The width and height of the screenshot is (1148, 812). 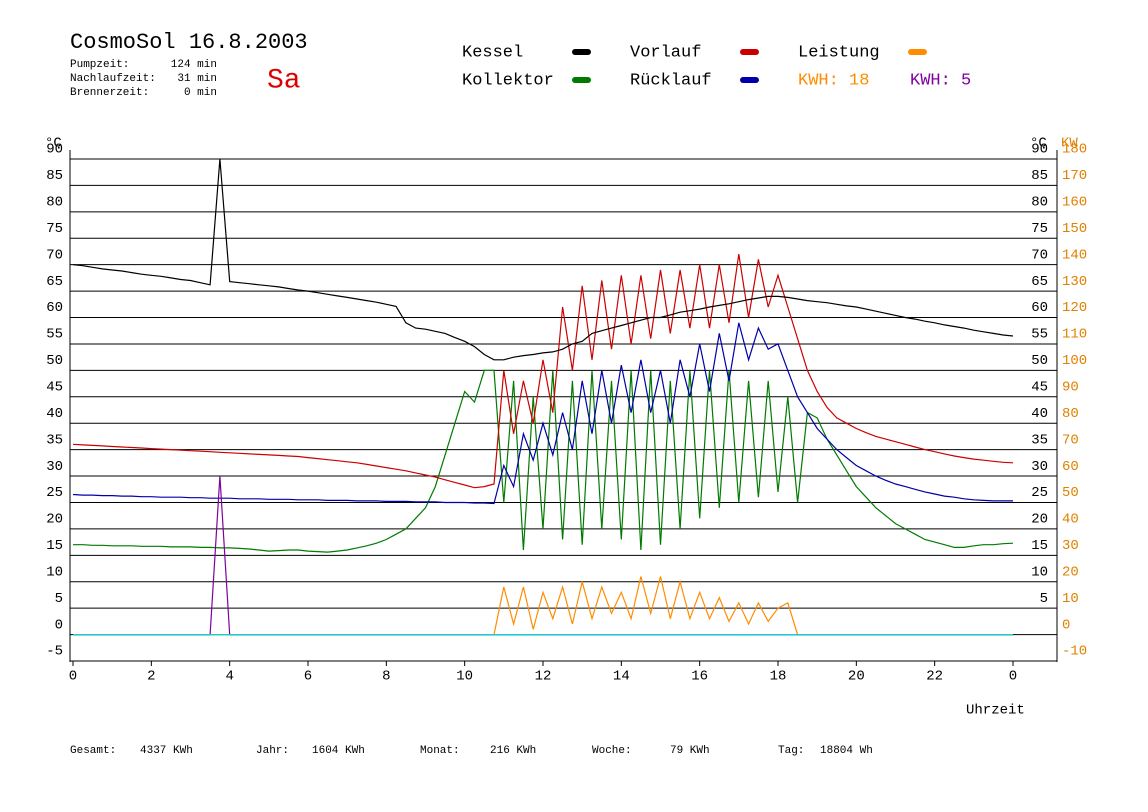 I want to click on x-tick-label: 4, so click(x=229, y=677).